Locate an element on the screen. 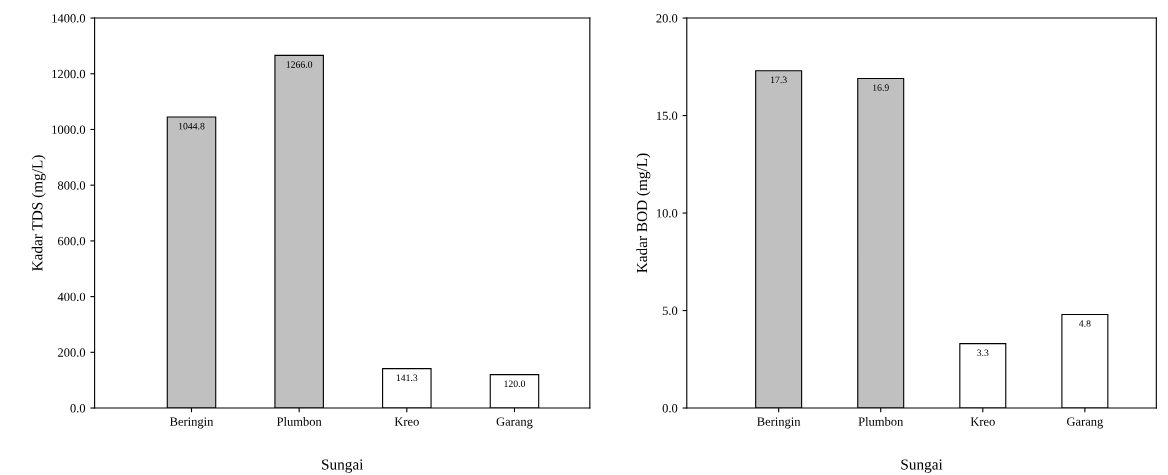  y-tick-label: 20.0 is located at coordinates (667, 18).